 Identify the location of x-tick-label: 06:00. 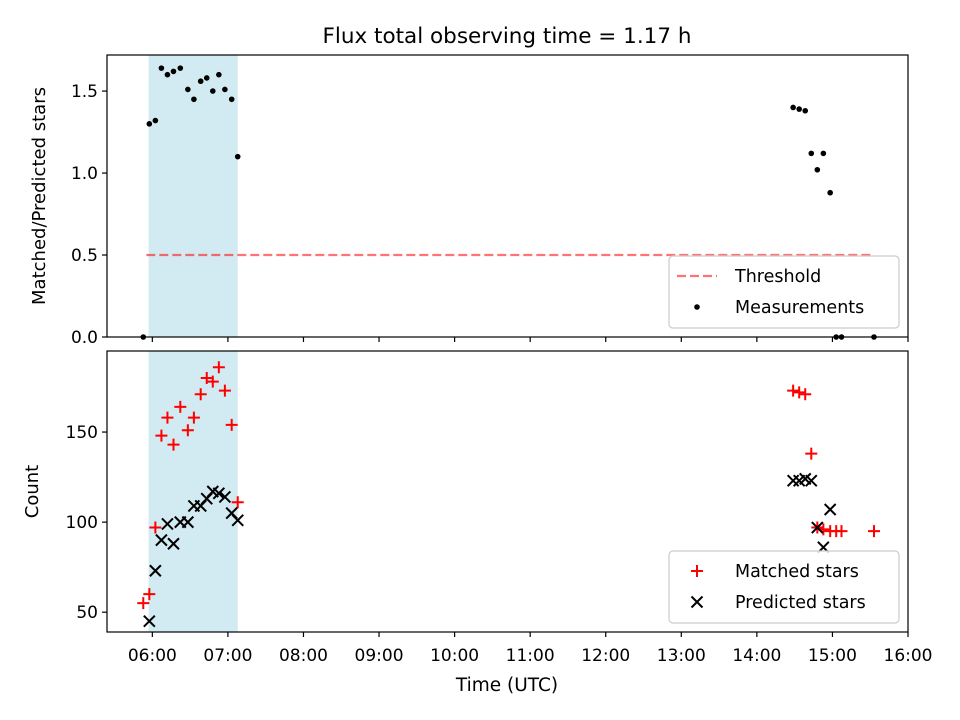
(152, 656).